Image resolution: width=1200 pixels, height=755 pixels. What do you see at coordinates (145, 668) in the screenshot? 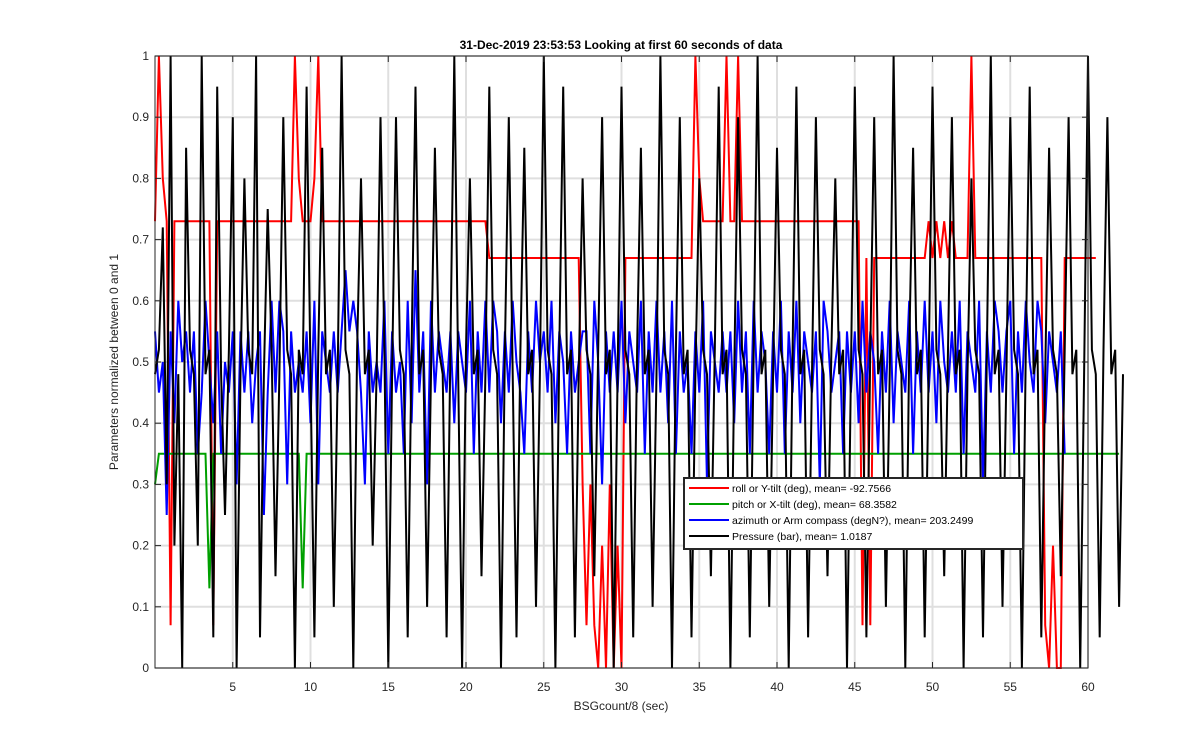
I see `y-tick-label: 0` at bounding box center [145, 668].